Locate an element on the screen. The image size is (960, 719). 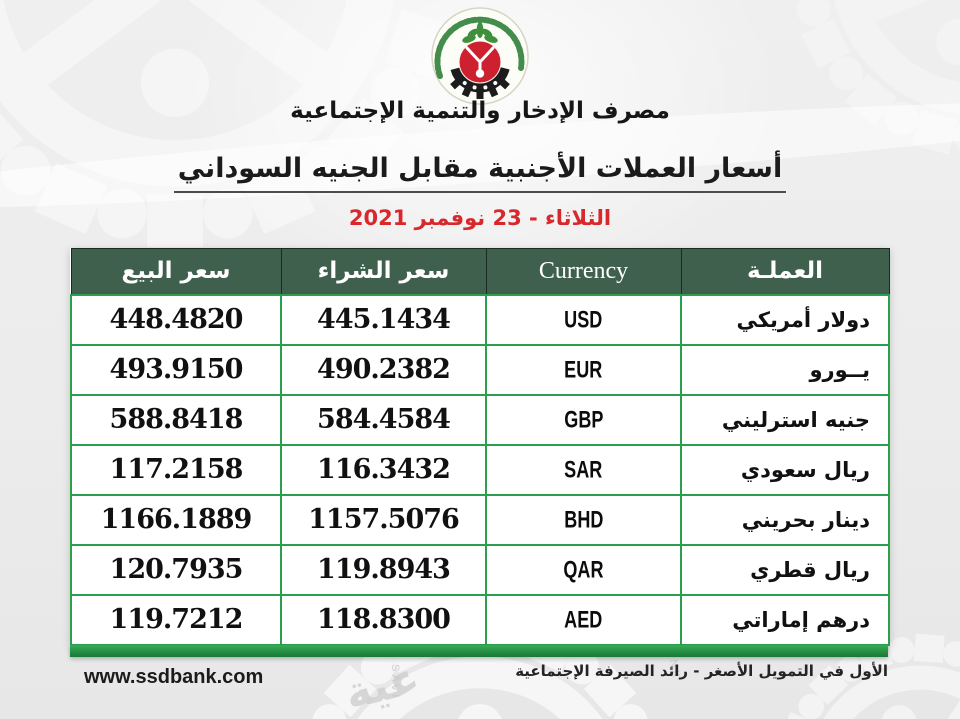
currency-code: QAR is located at coordinates (583, 569).